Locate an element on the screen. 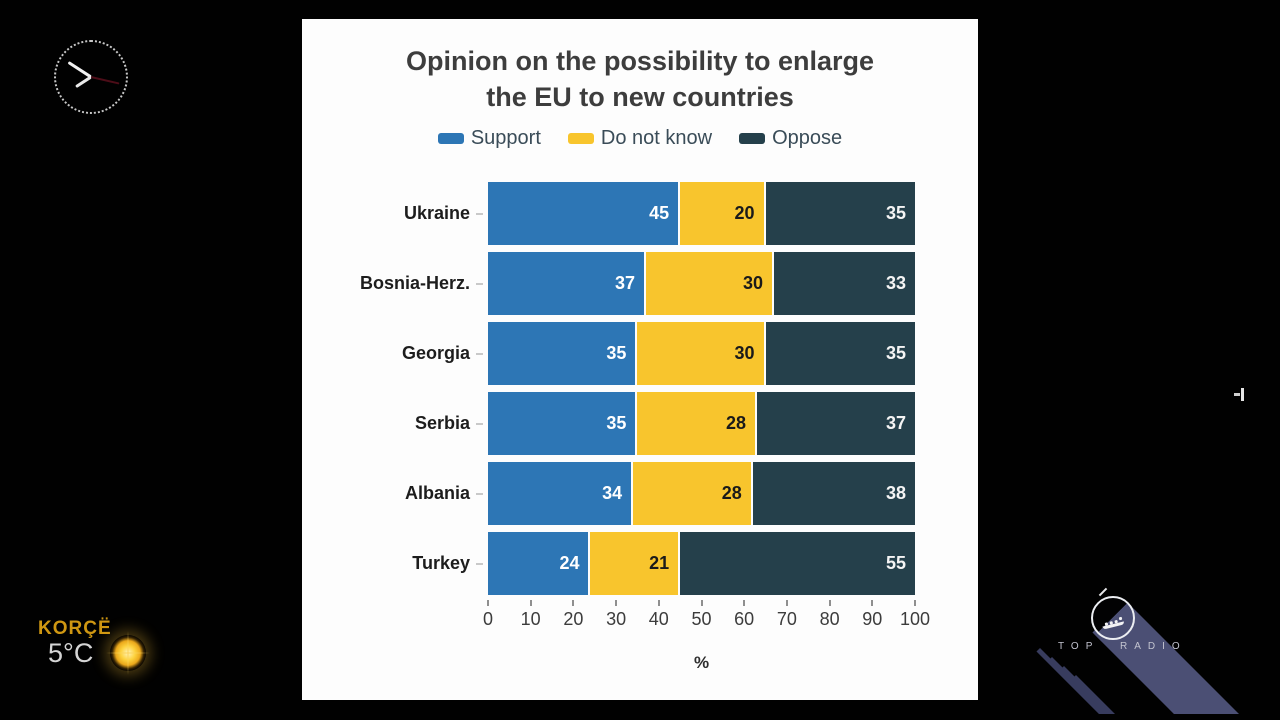 This screenshot has height=720, width=1280. weather-city-label: KORÇË is located at coordinates (75, 628).